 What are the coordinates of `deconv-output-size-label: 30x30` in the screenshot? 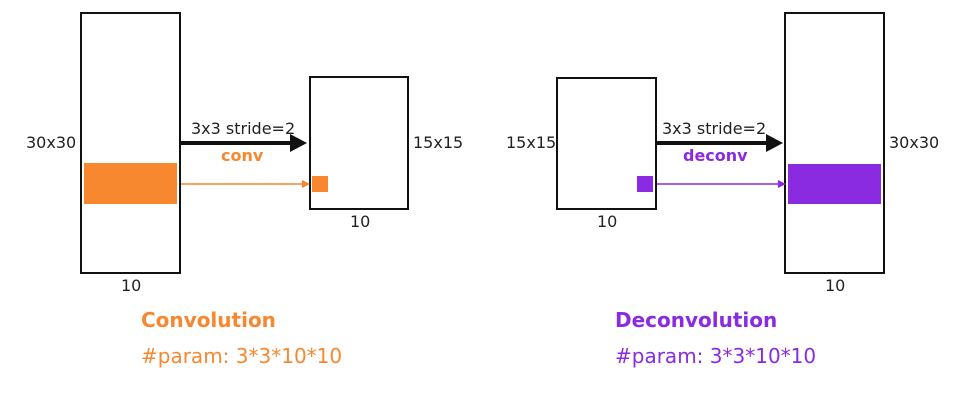 It's located at (914, 142).